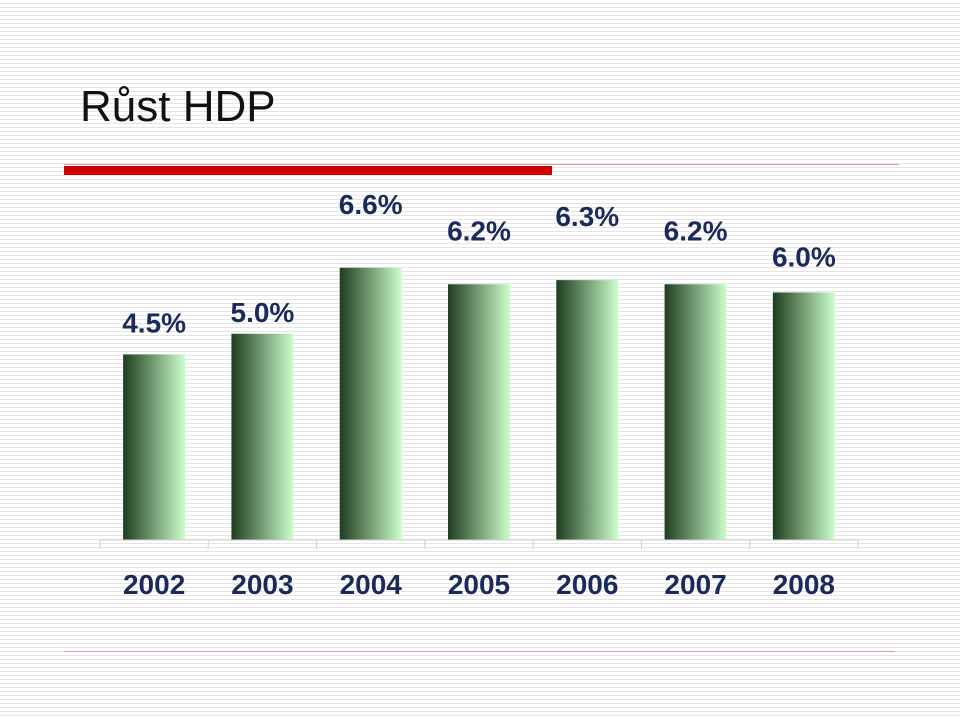 The image size is (960, 719). What do you see at coordinates (479, 544) in the screenshot?
I see `x-axis` at bounding box center [479, 544].